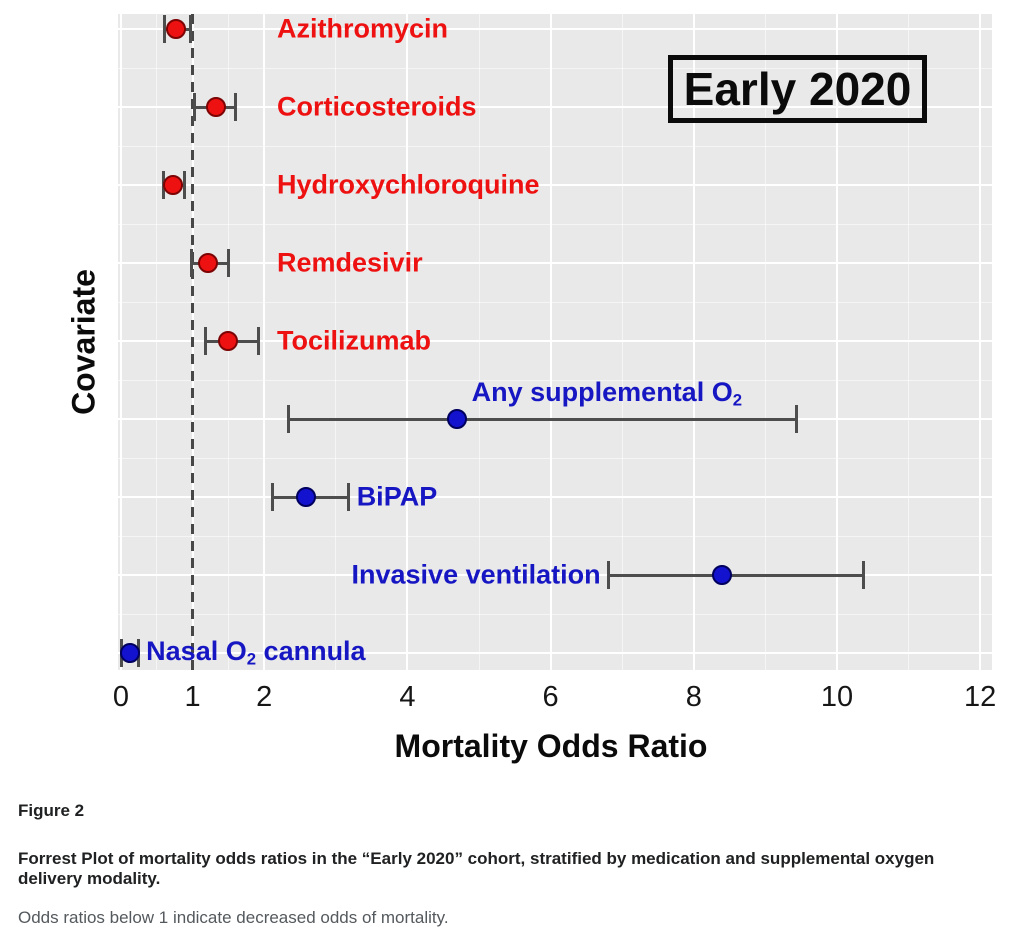 The width and height of the screenshot is (1013, 928). Describe the element at coordinates (196, 650) in the screenshot. I see `covariate-label-text: Nasal O` at that location.